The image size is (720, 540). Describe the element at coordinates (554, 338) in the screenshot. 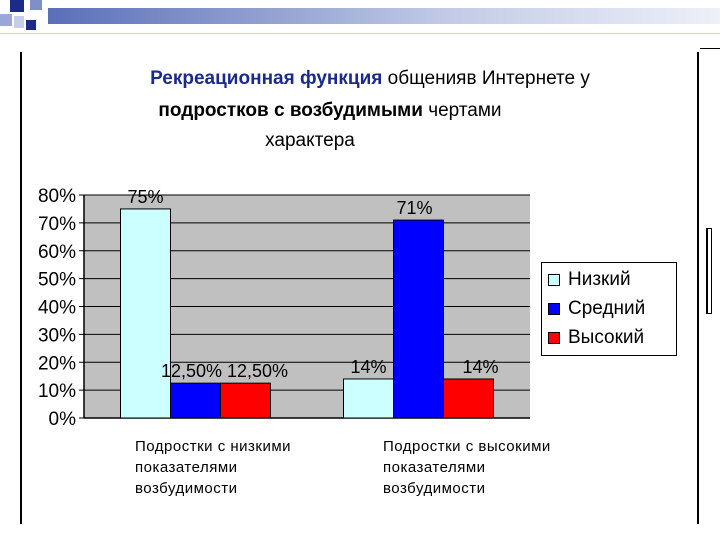

I see `legend-swatch-high` at that location.